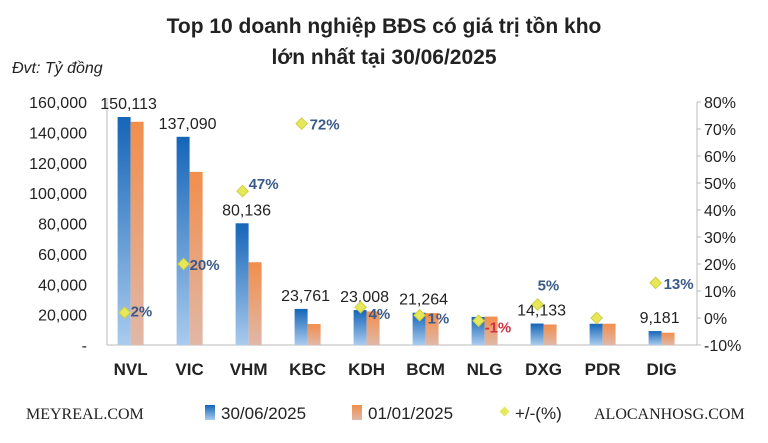  Describe the element at coordinates (549, 286) in the screenshot. I see `pct-label: 5%` at that location.